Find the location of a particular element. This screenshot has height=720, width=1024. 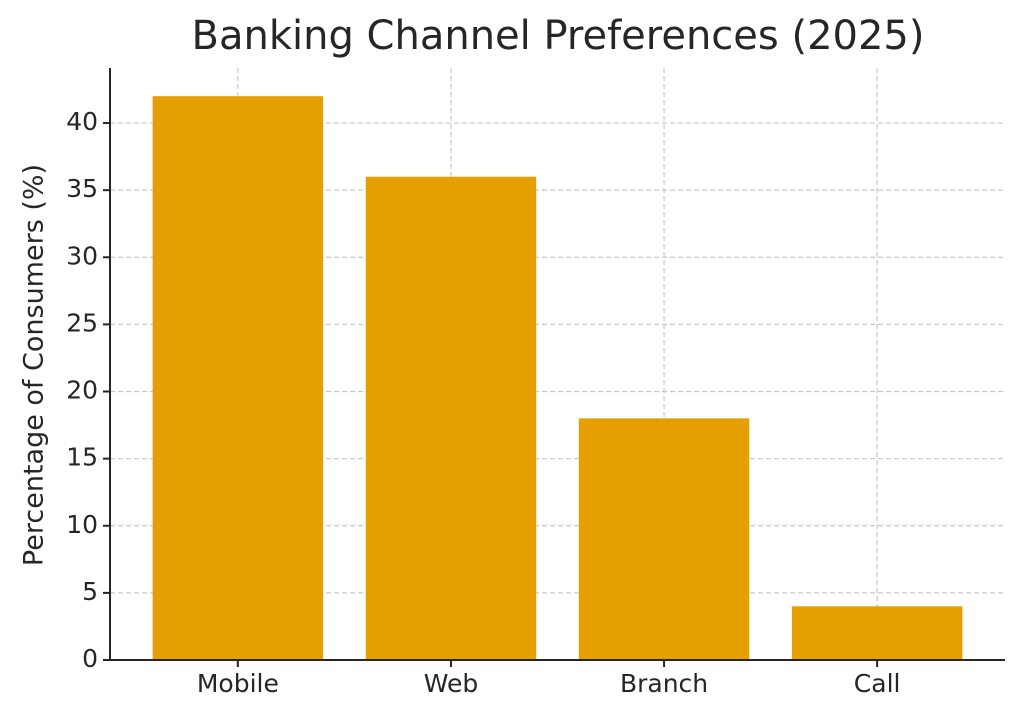

y-tick-label: 25 is located at coordinates (82, 322).